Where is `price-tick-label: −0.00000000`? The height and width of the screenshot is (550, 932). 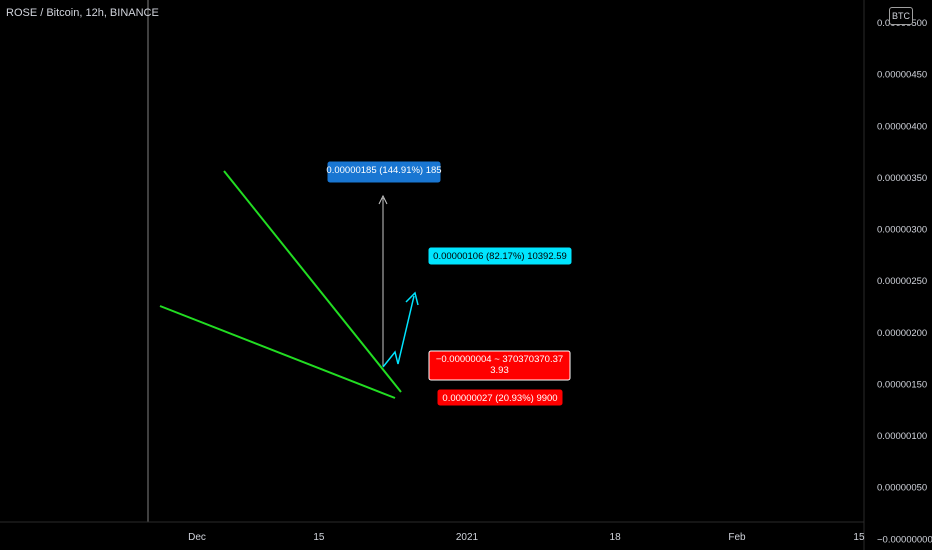
price-tick-label: −0.00000000 is located at coordinates (904, 539).